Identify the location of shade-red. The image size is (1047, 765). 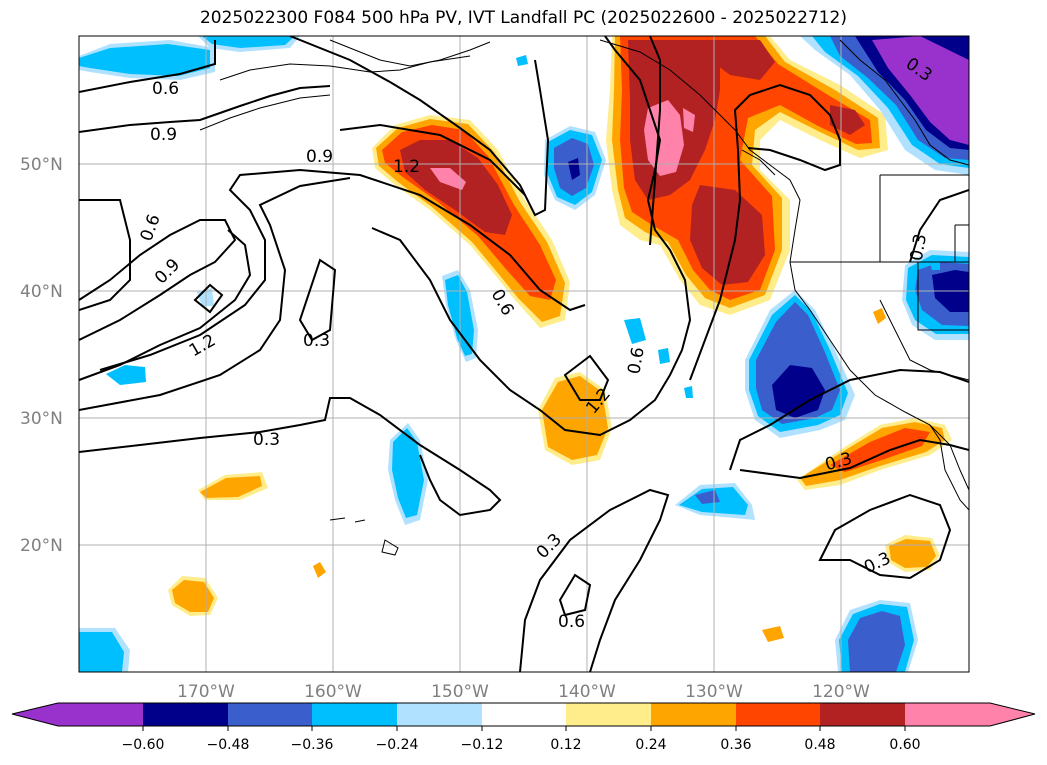
(880, 450).